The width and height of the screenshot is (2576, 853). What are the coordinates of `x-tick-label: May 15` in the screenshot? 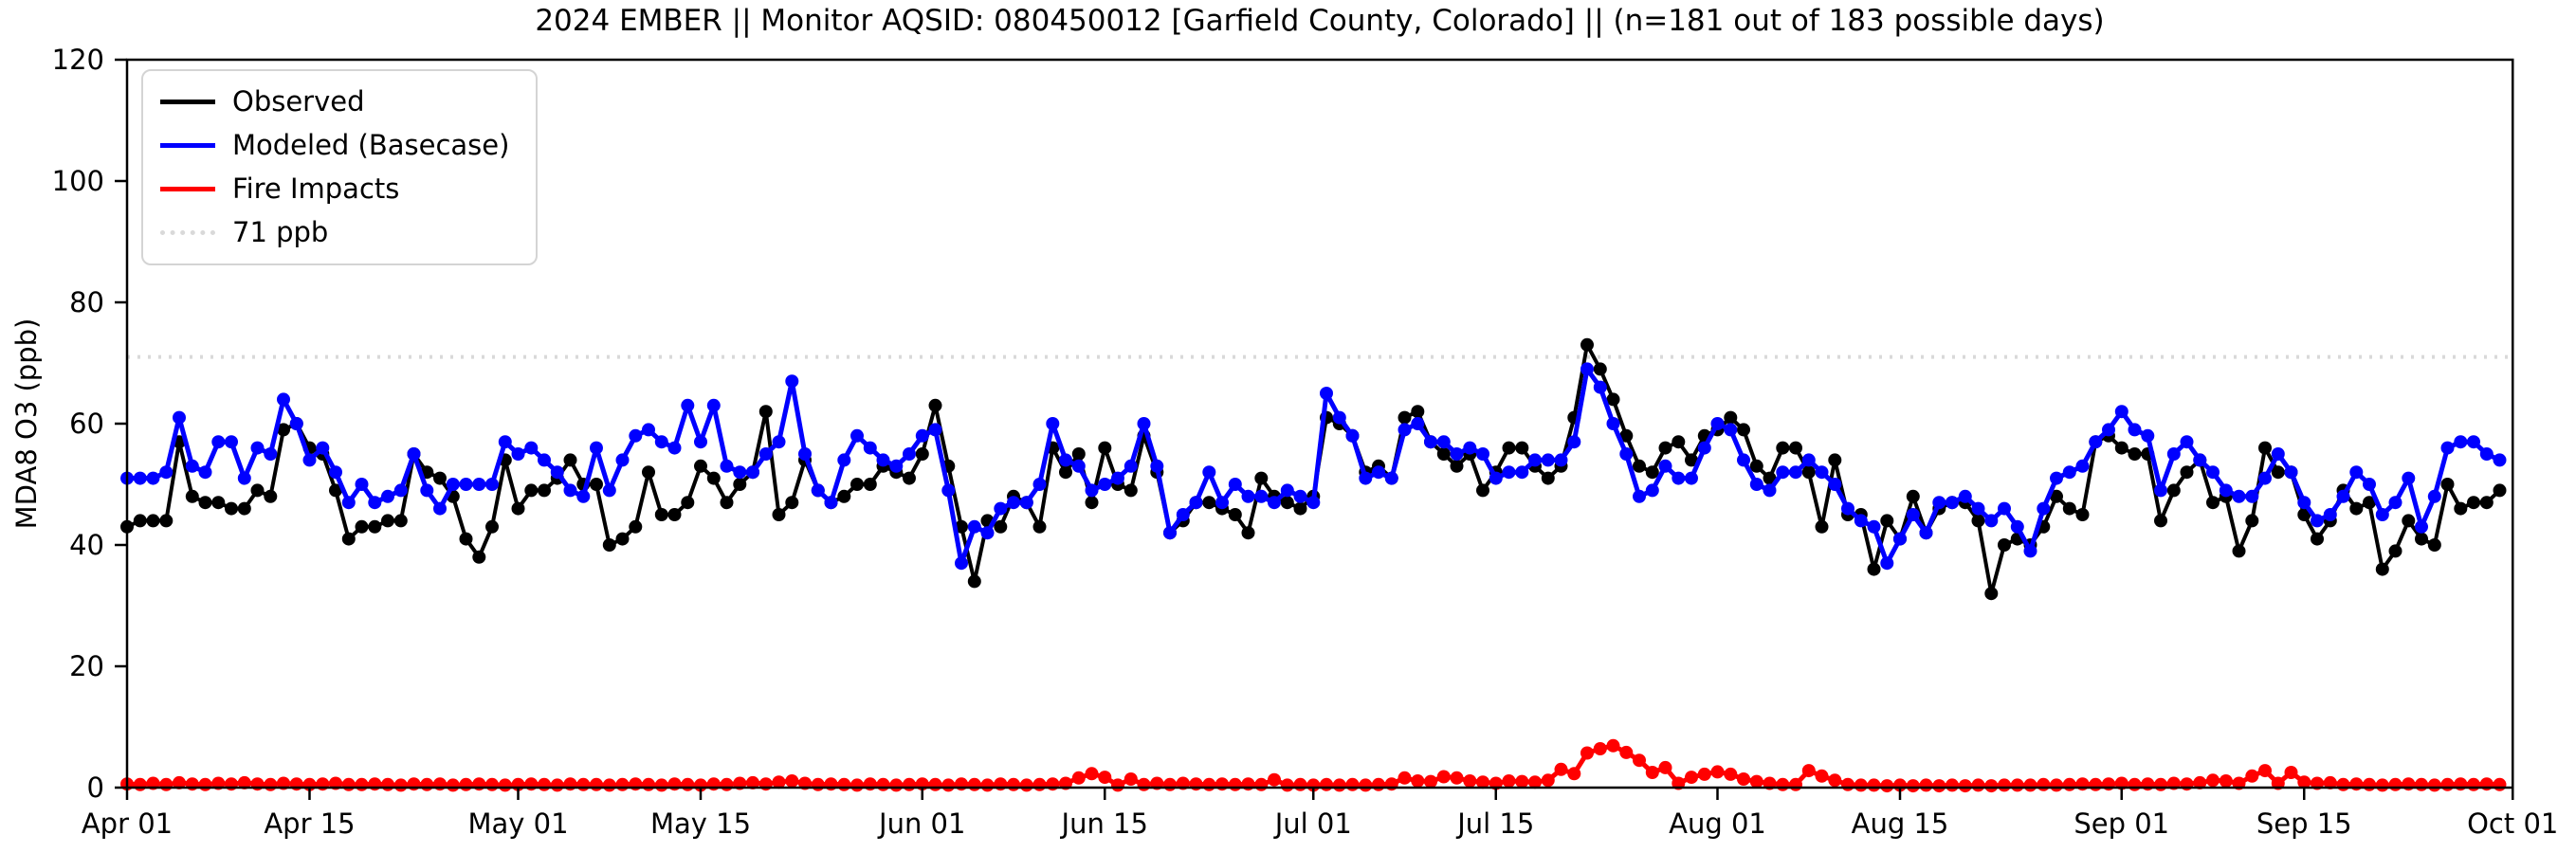 It's located at (700, 824).